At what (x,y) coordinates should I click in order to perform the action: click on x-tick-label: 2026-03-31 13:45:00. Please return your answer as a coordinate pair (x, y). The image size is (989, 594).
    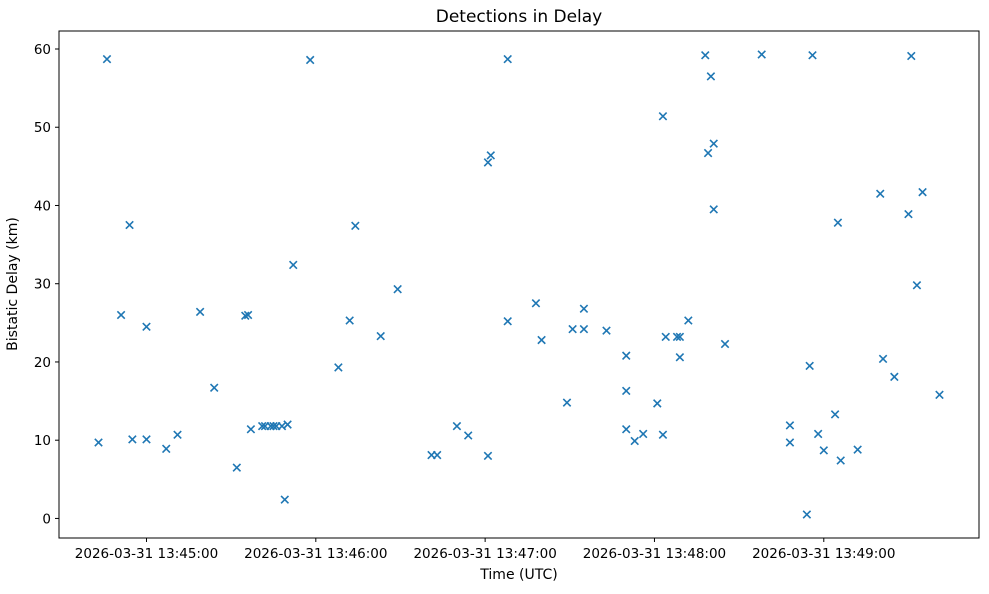
    Looking at the image, I should click on (146, 554).